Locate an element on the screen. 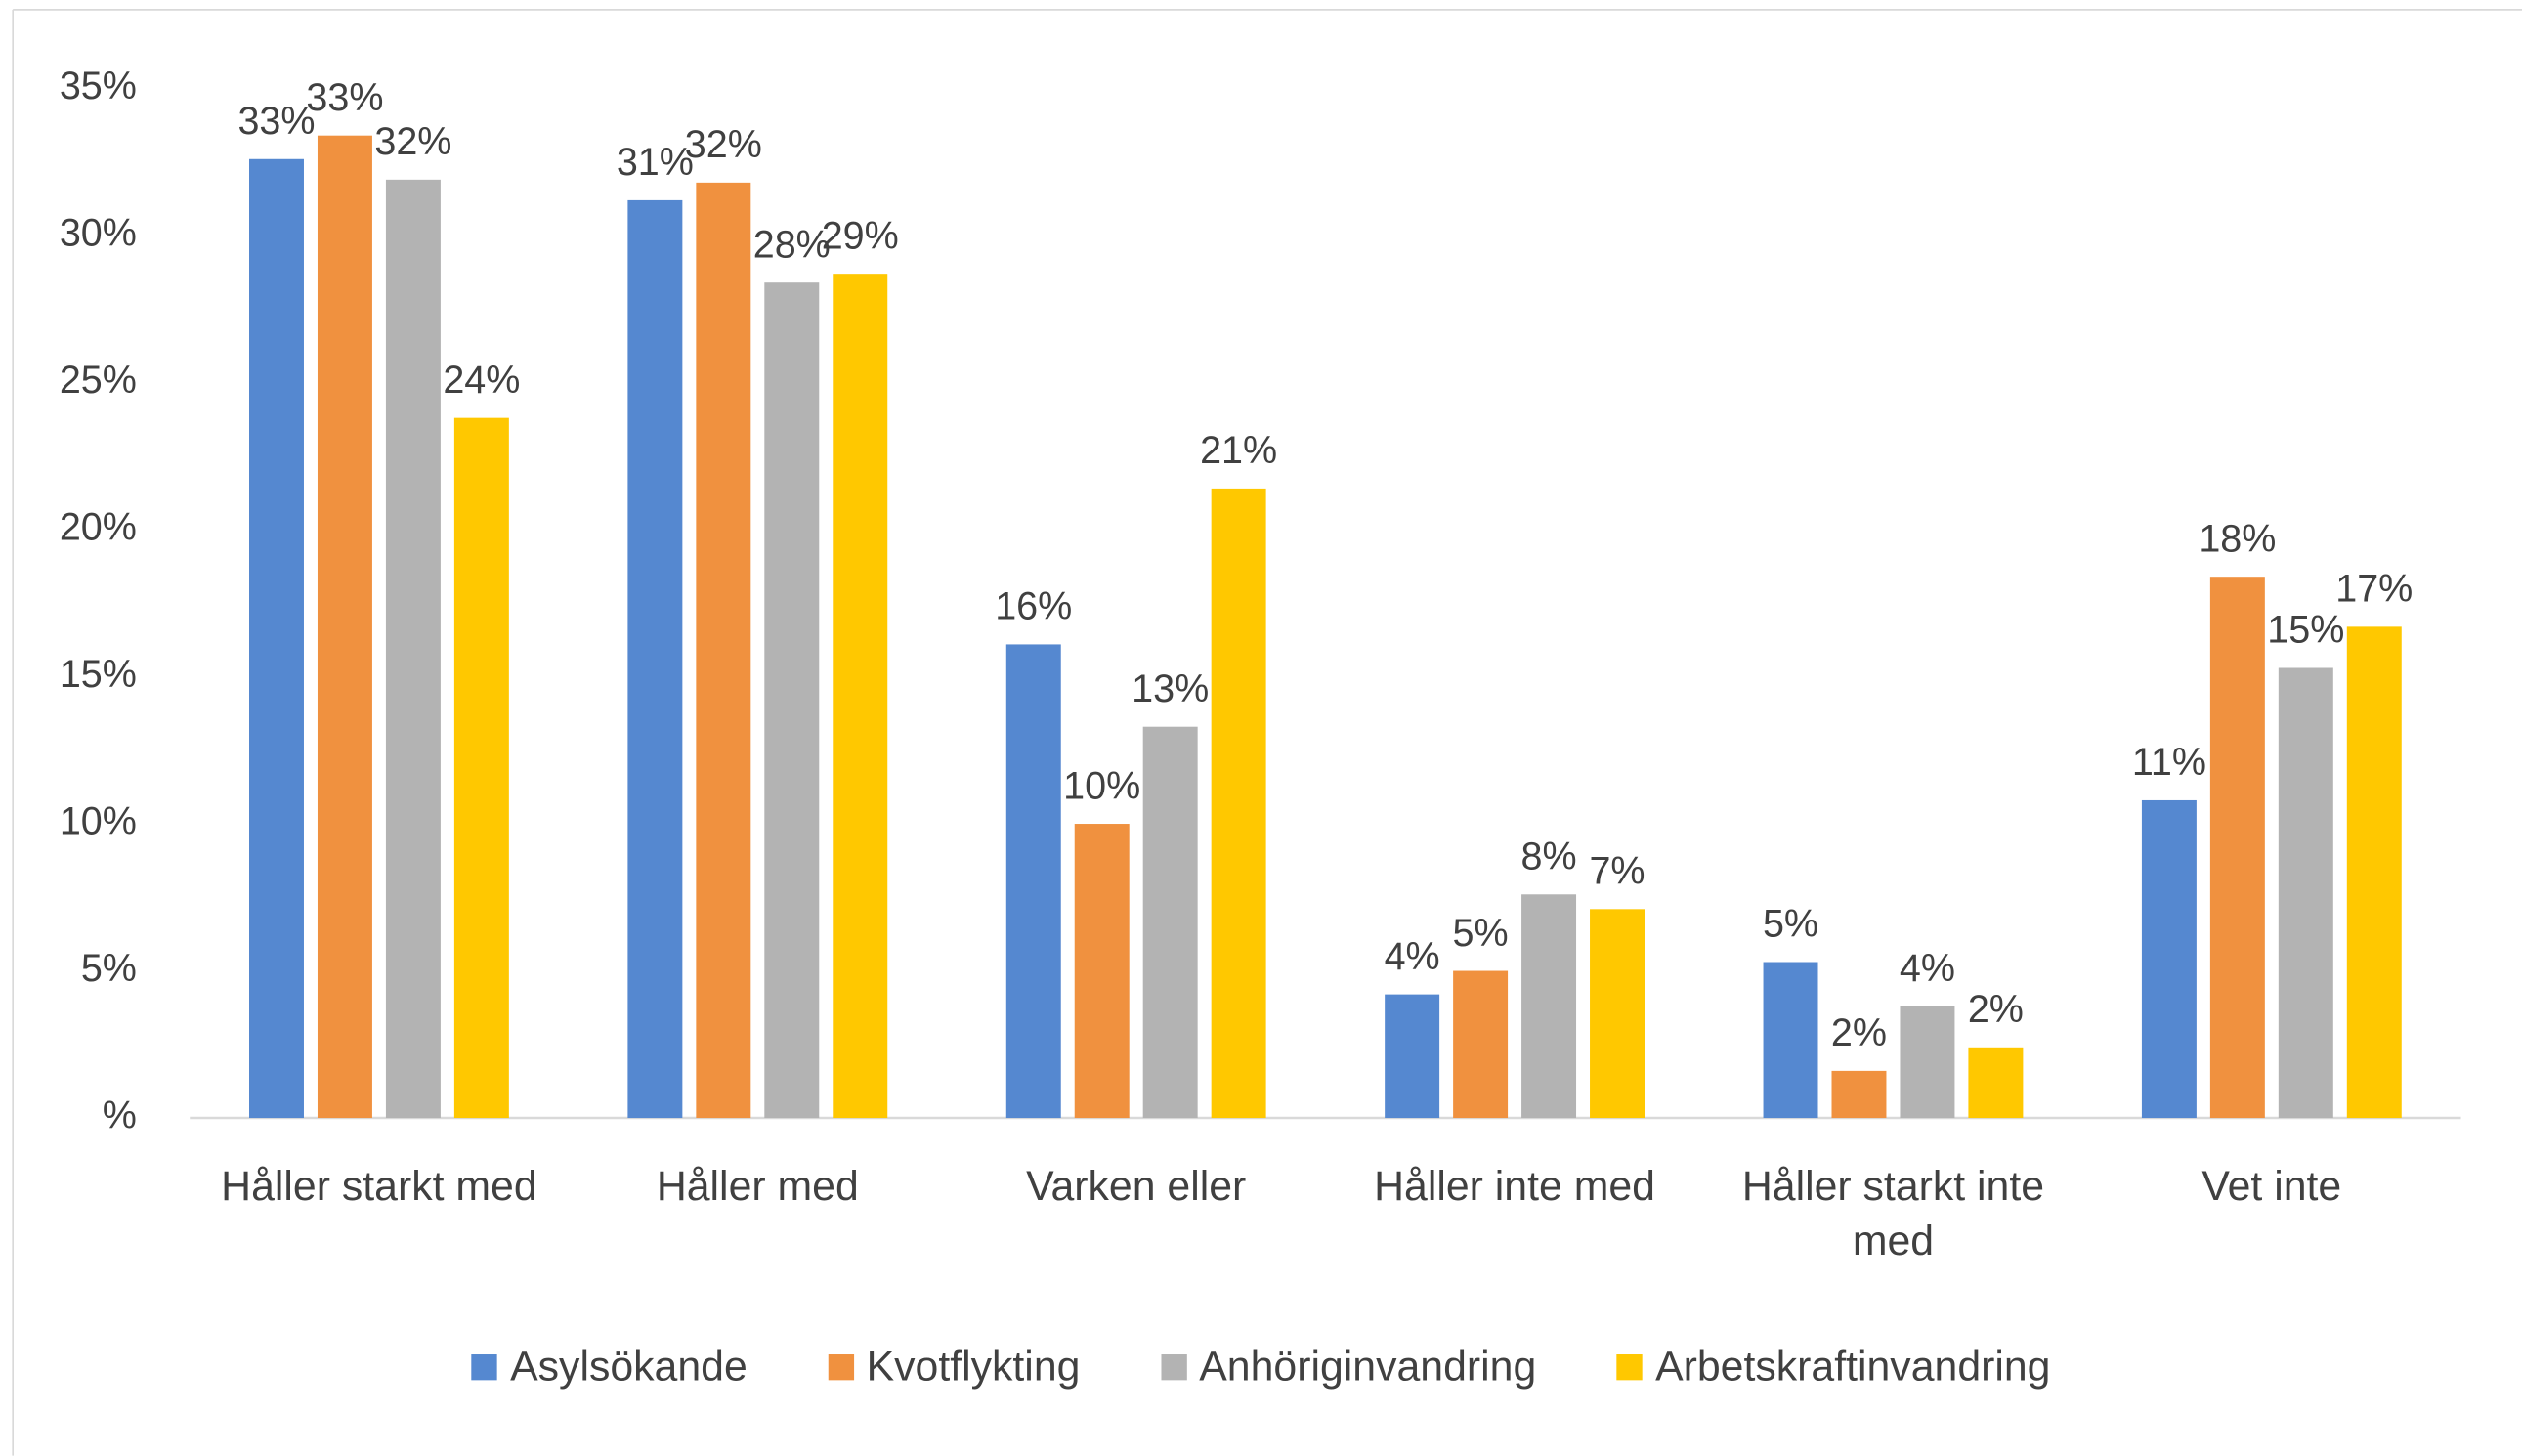  y-tick-label: % is located at coordinates (120, 1114).